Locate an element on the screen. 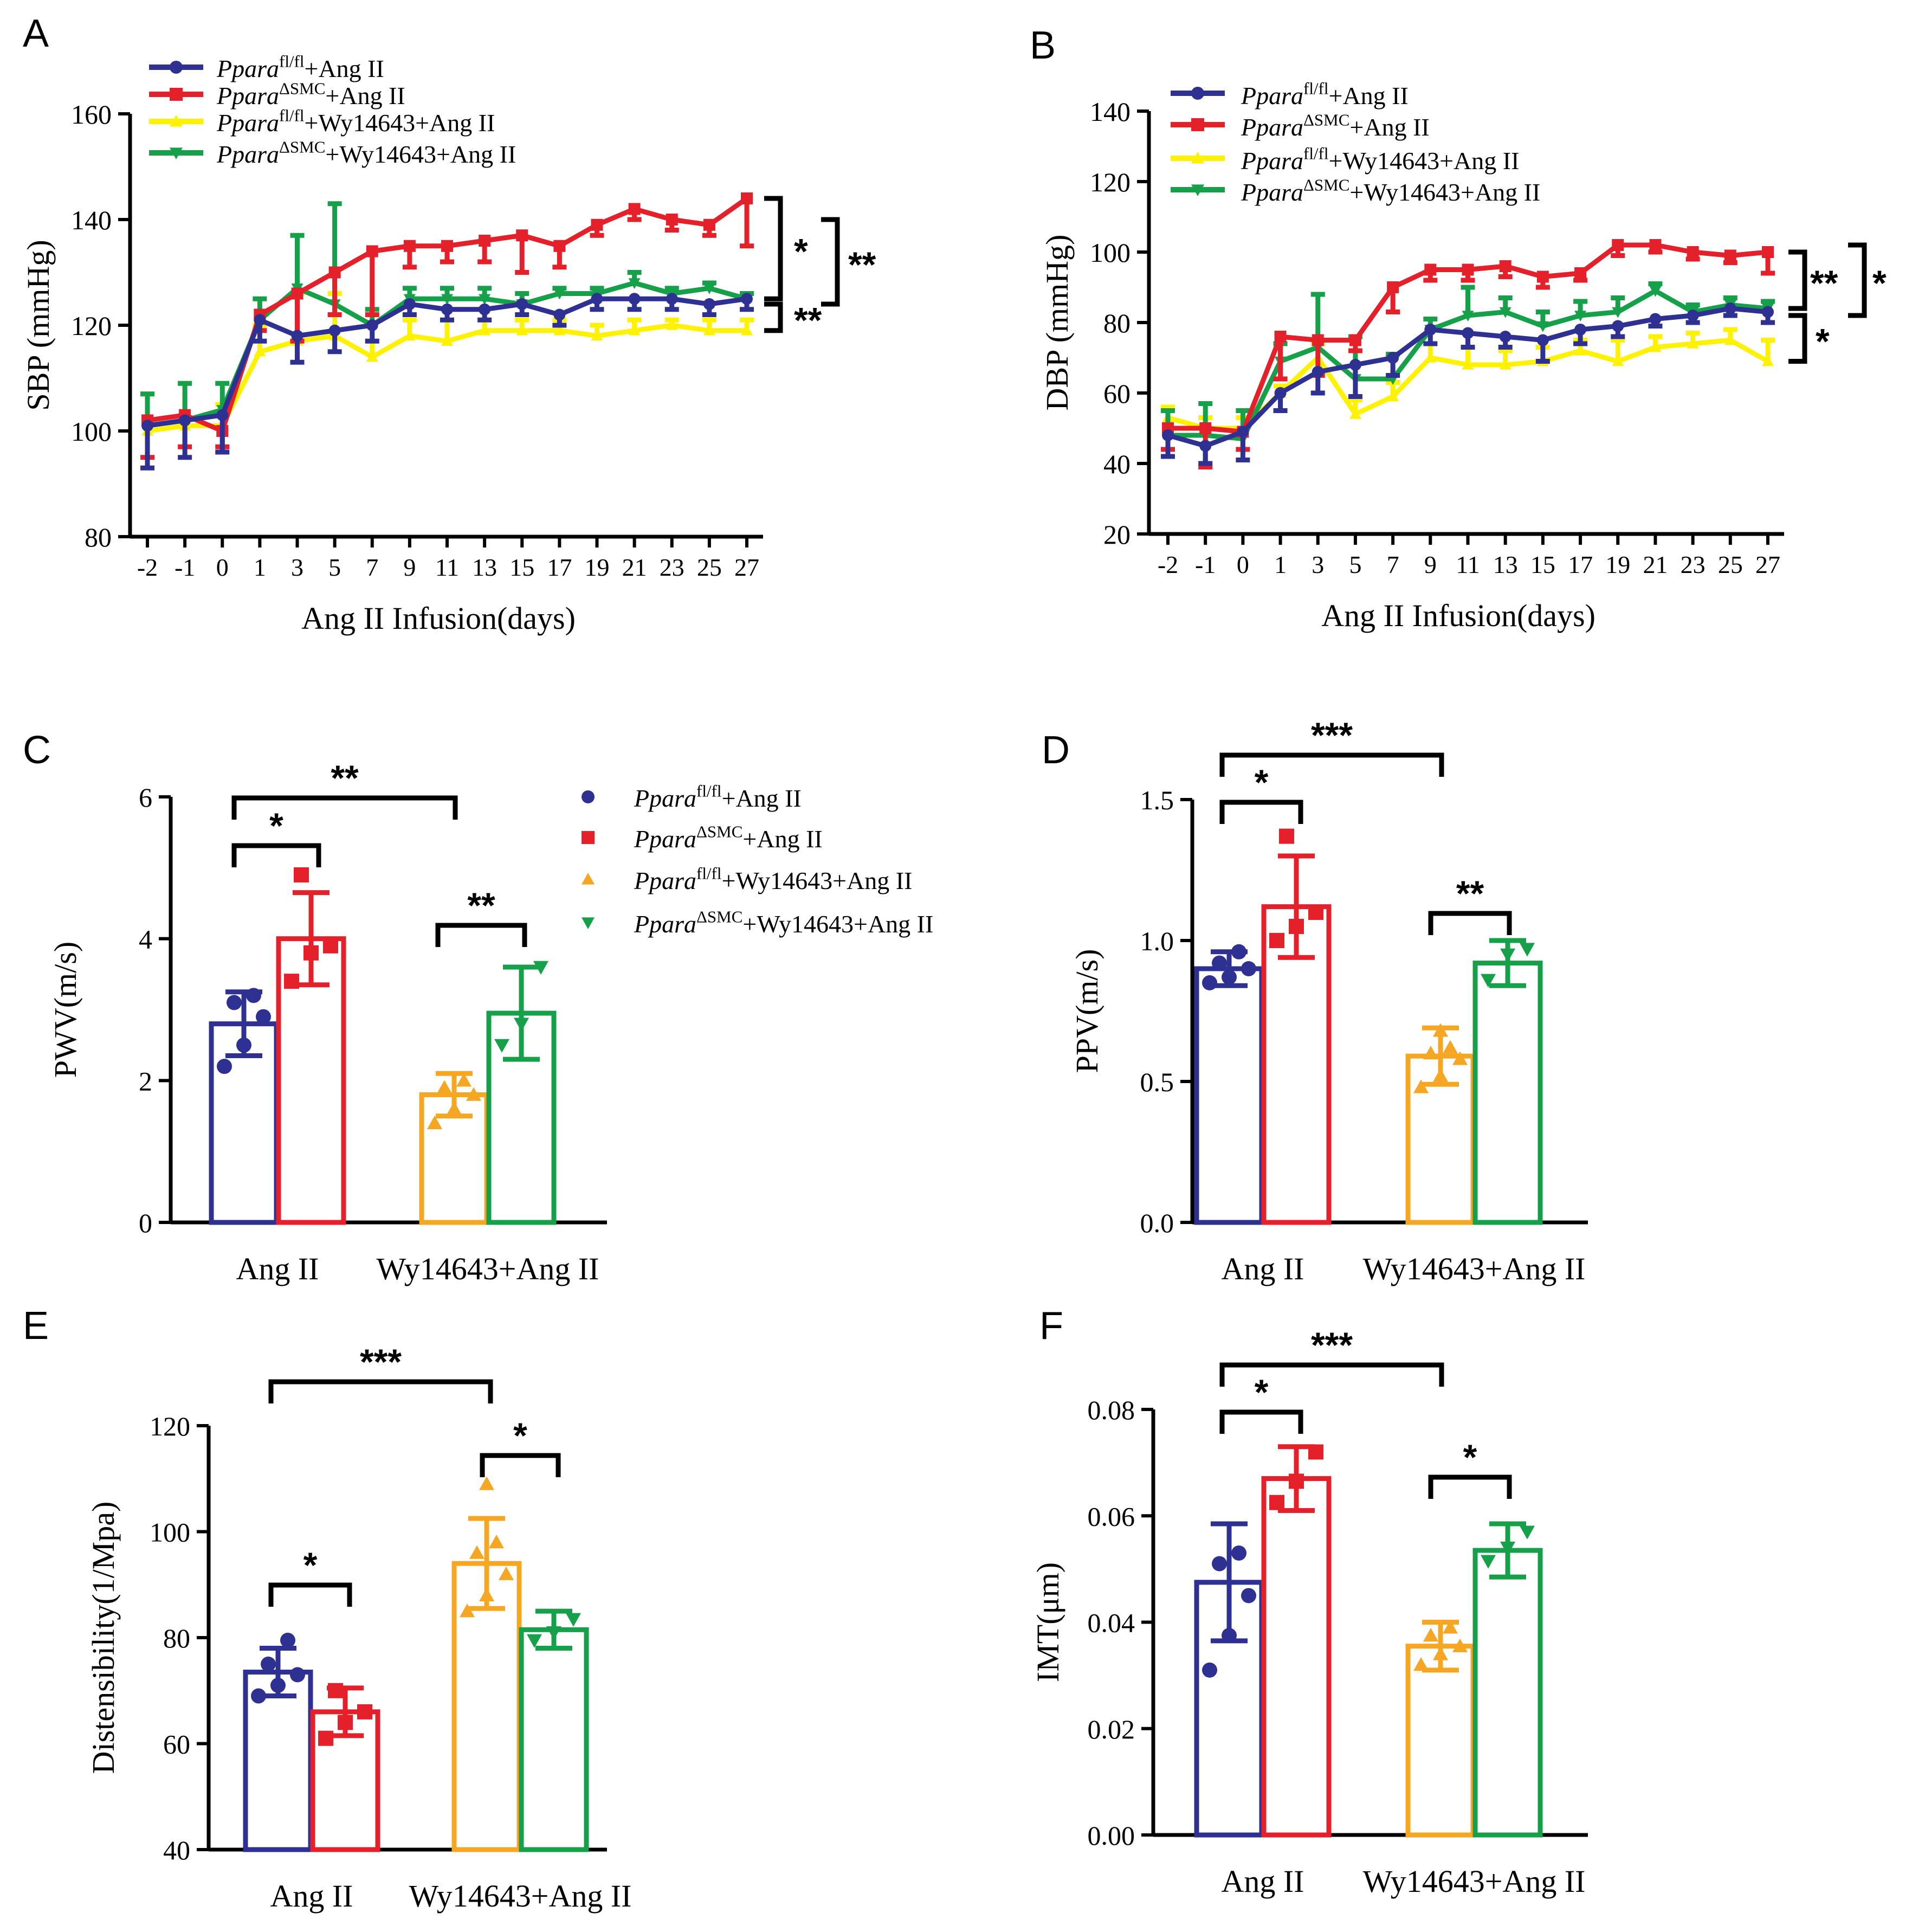 The width and height of the screenshot is (1912, 1932). y-tick-label: 2 is located at coordinates (145, 1081).